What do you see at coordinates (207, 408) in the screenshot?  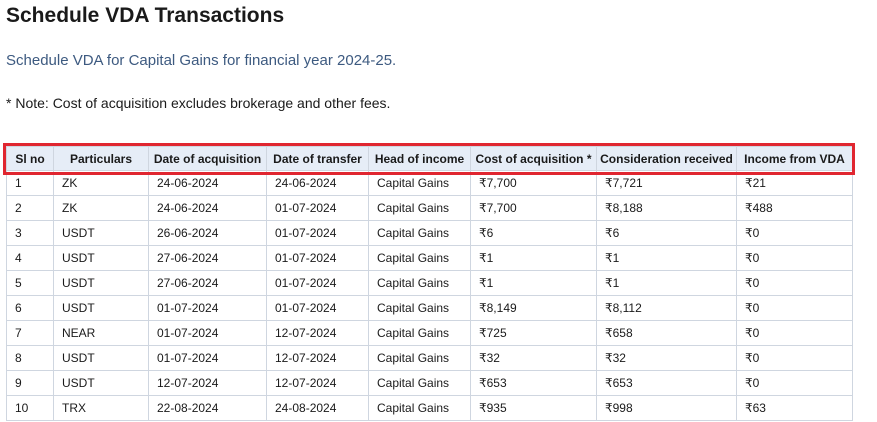 I see `table-cell: 22-08-2024` at bounding box center [207, 408].